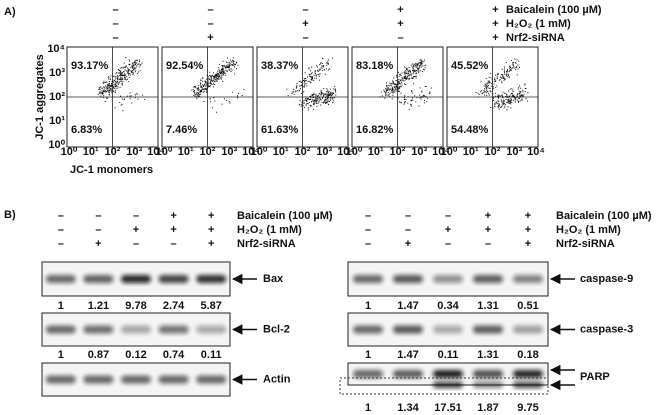 This screenshot has width=663, height=415. What do you see at coordinates (259, 152) in the screenshot?
I see `axis-tick-label: 10⁰` at bounding box center [259, 152].